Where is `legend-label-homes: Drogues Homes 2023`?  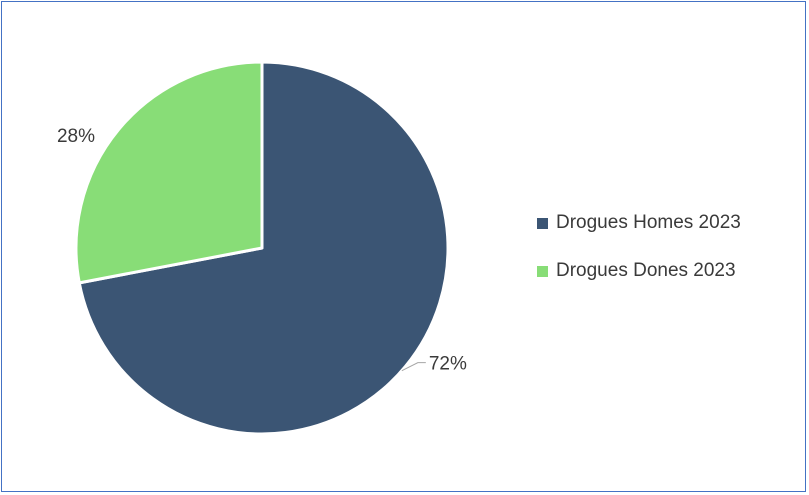 legend-label-homes: Drogues Homes 2023 is located at coordinates (648, 222).